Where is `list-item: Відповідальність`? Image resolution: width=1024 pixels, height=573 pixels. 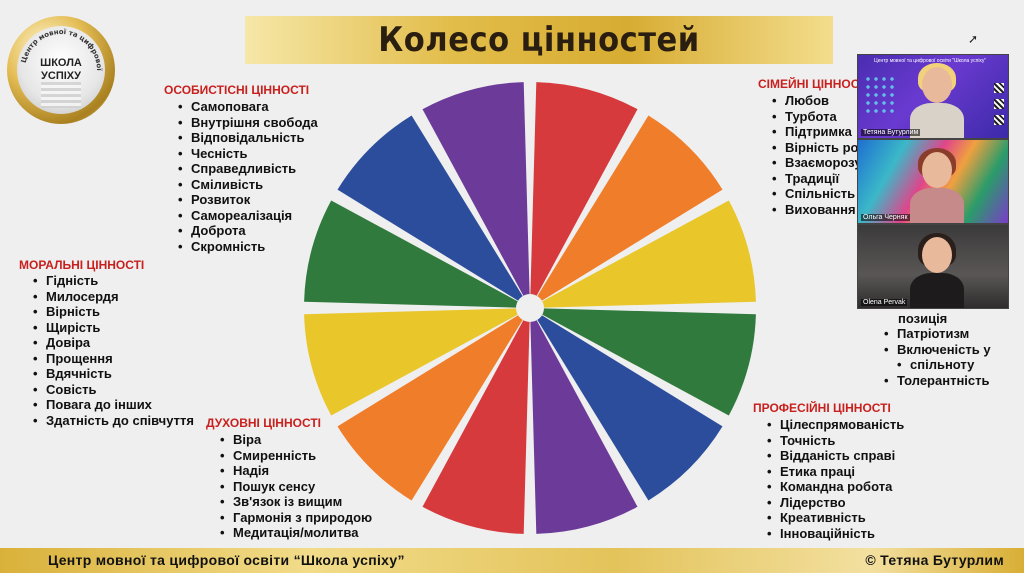 list-item: Відповідальність is located at coordinates (248, 138).